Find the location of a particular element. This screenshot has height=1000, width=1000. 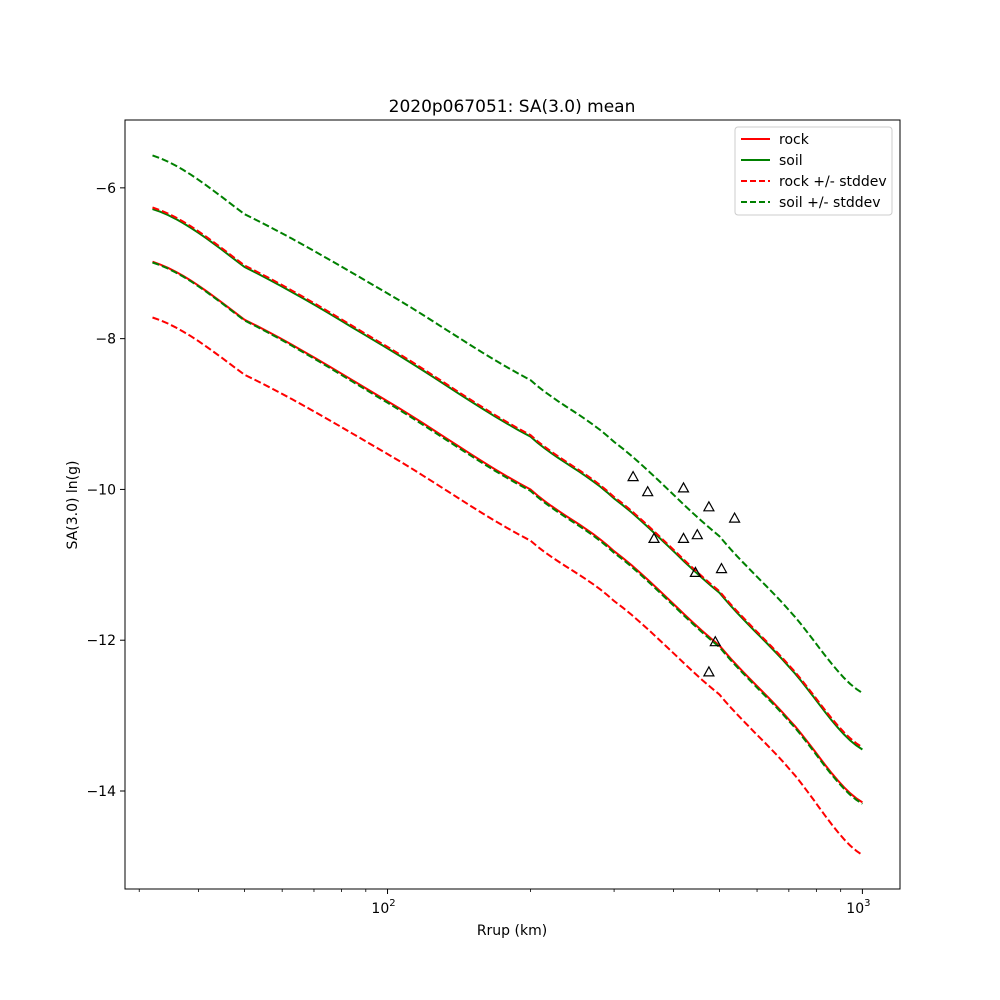

y-axis-label: SA(3.0) ln(g) is located at coordinates (73, 505).